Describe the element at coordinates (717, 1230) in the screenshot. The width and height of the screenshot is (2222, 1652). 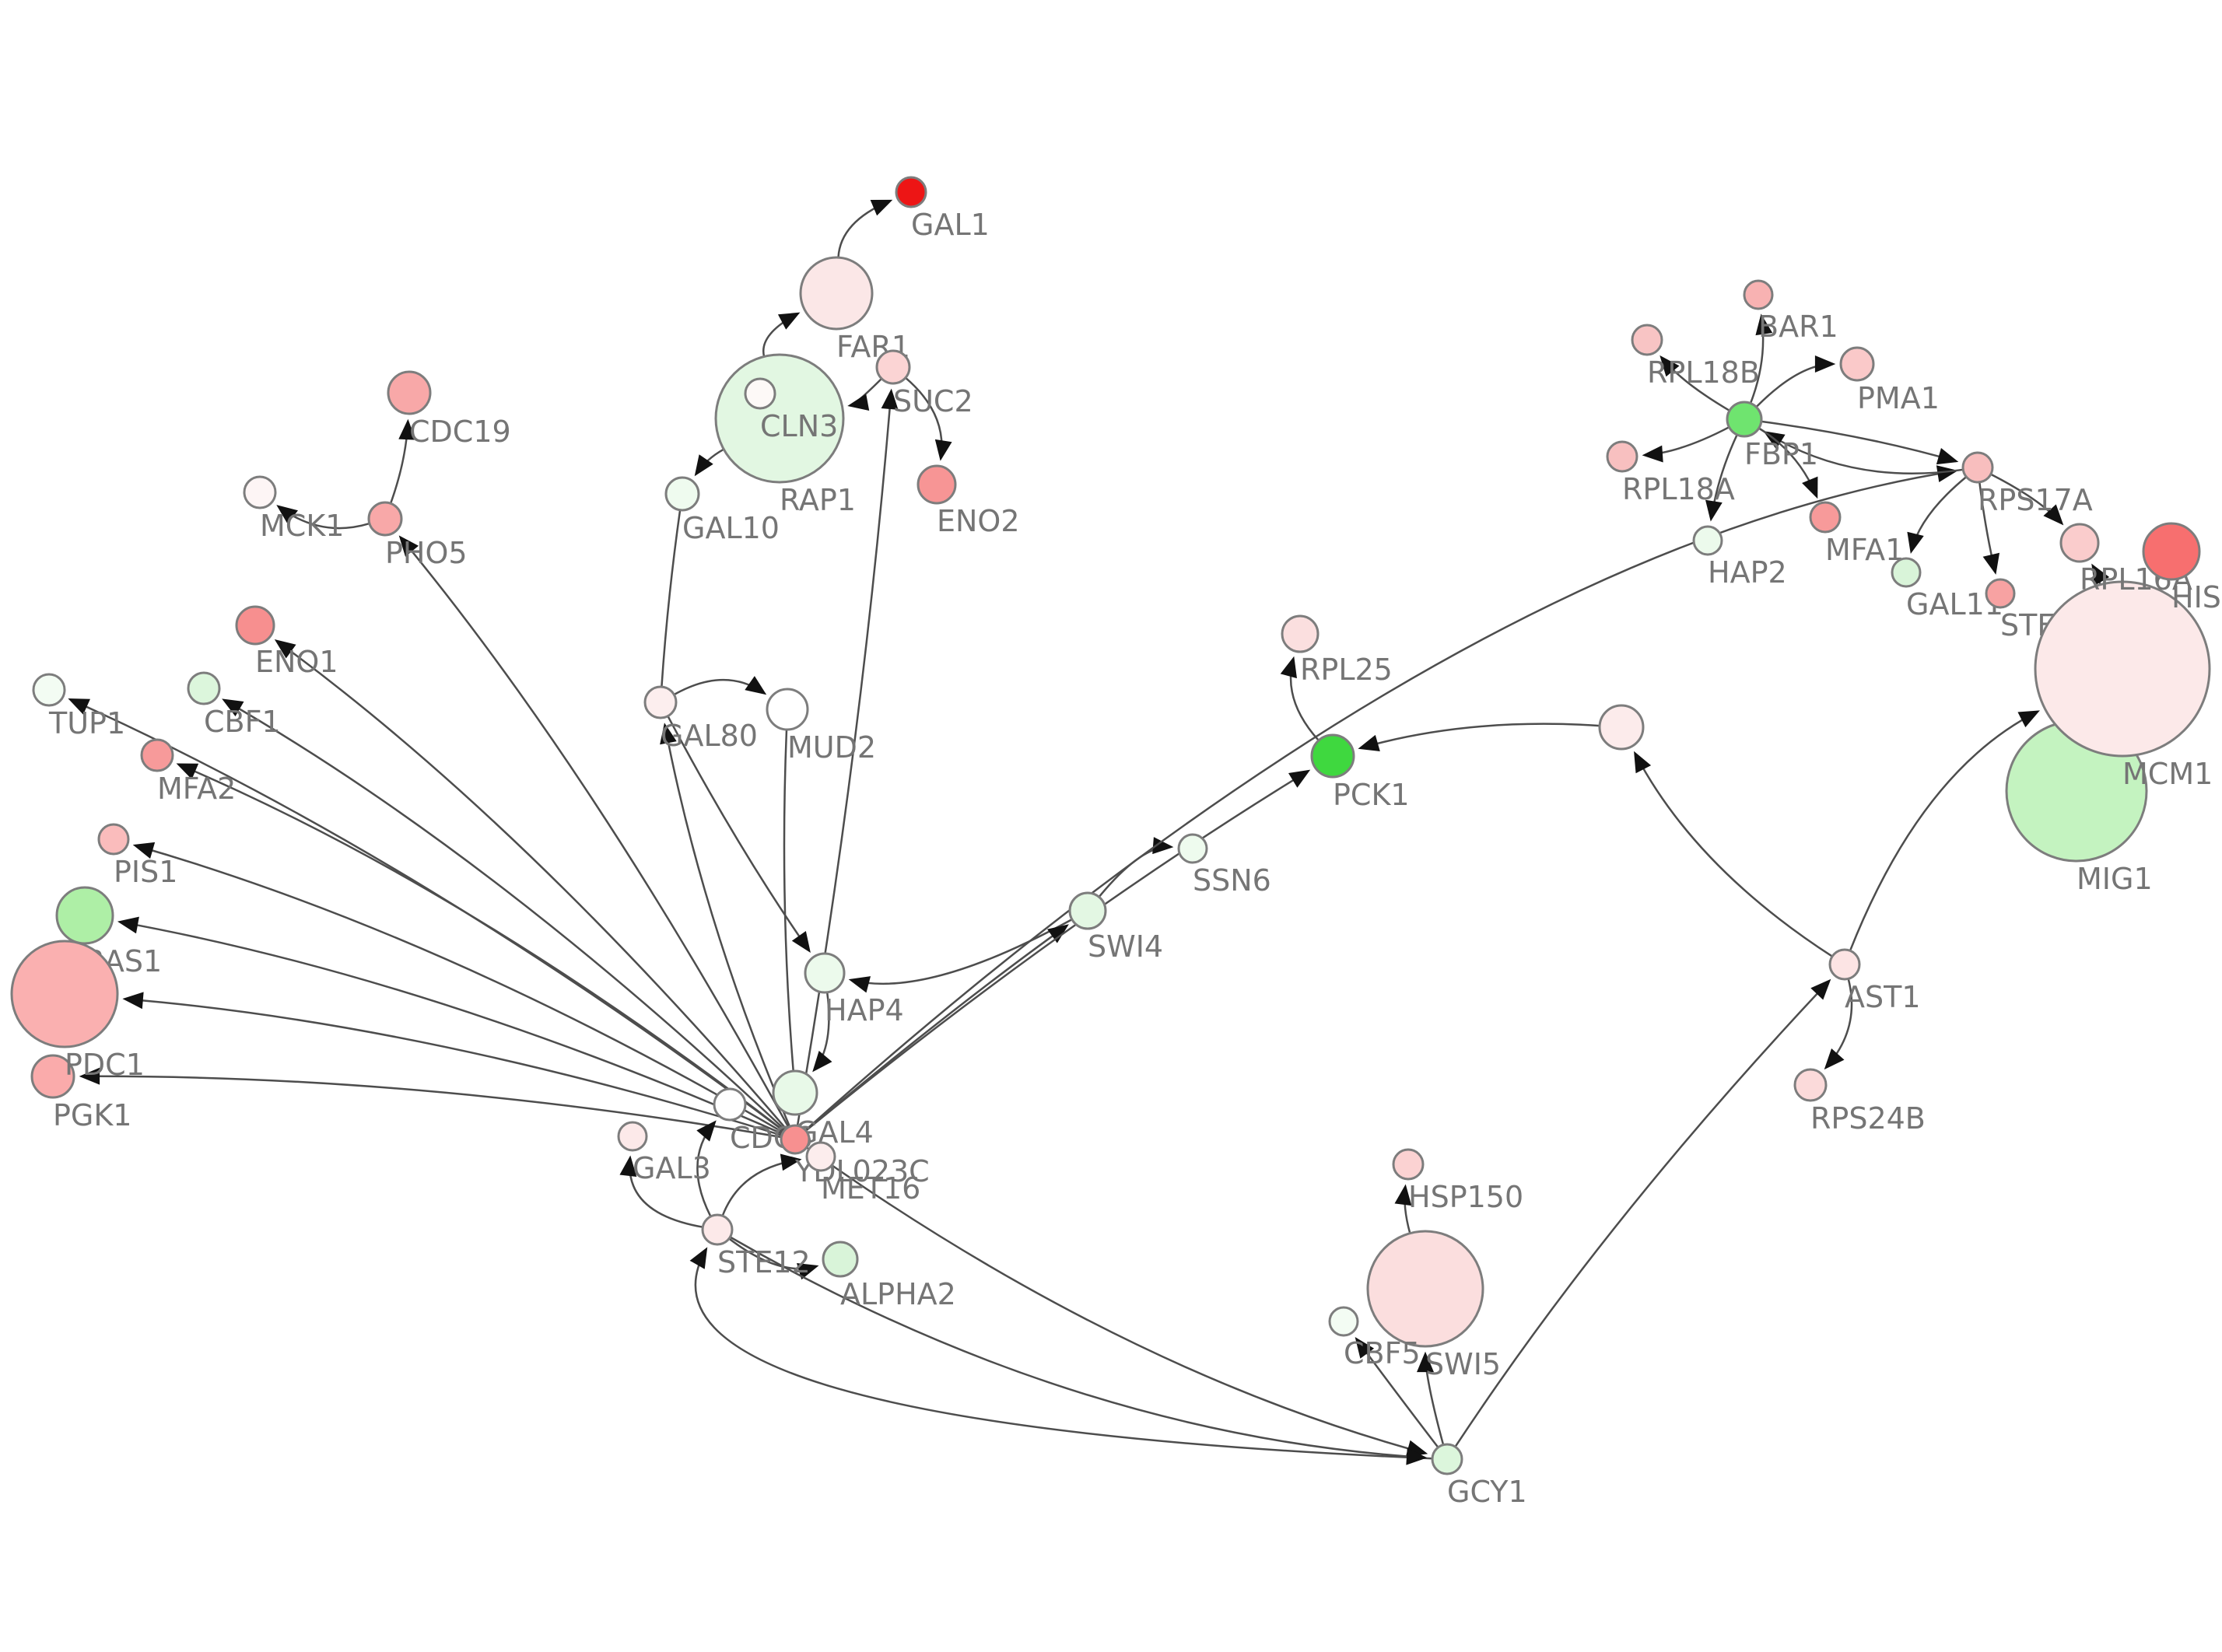
I see `node-STE12` at that location.